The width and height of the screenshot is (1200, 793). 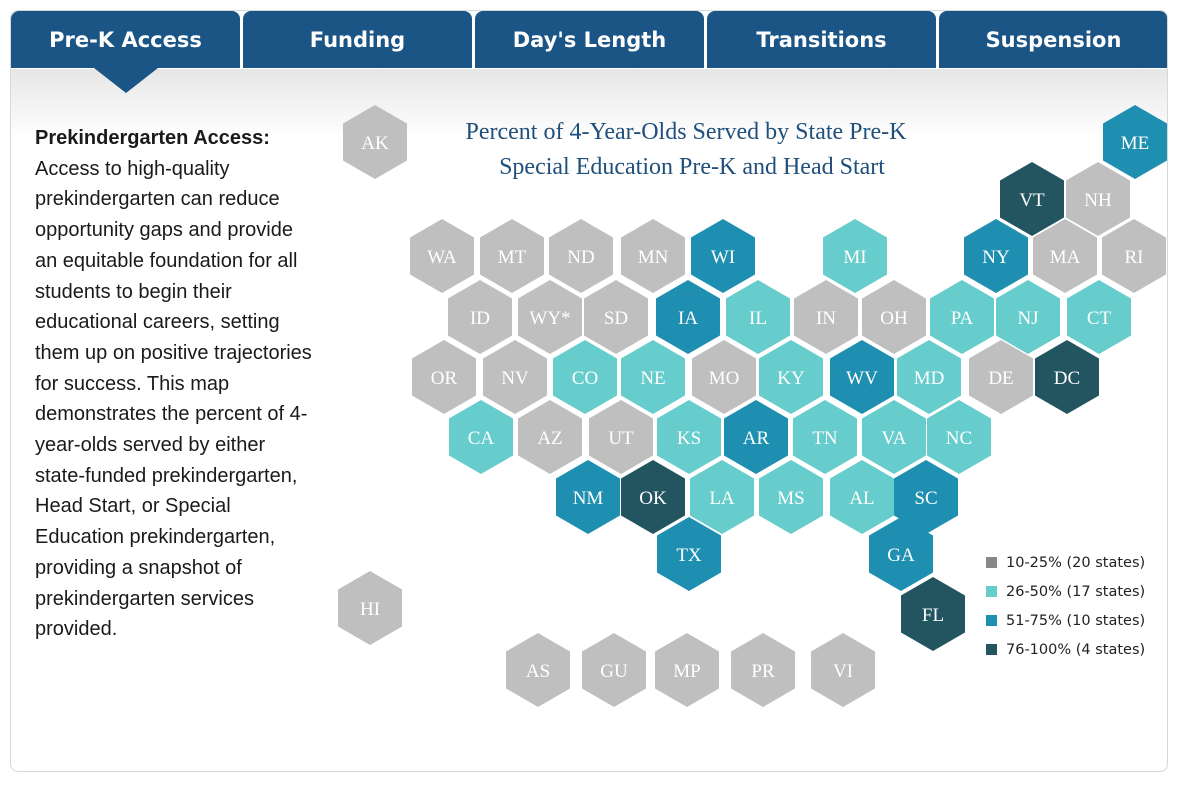 What do you see at coordinates (1053, 39) in the screenshot?
I see `tab-suspension: Suspension` at bounding box center [1053, 39].